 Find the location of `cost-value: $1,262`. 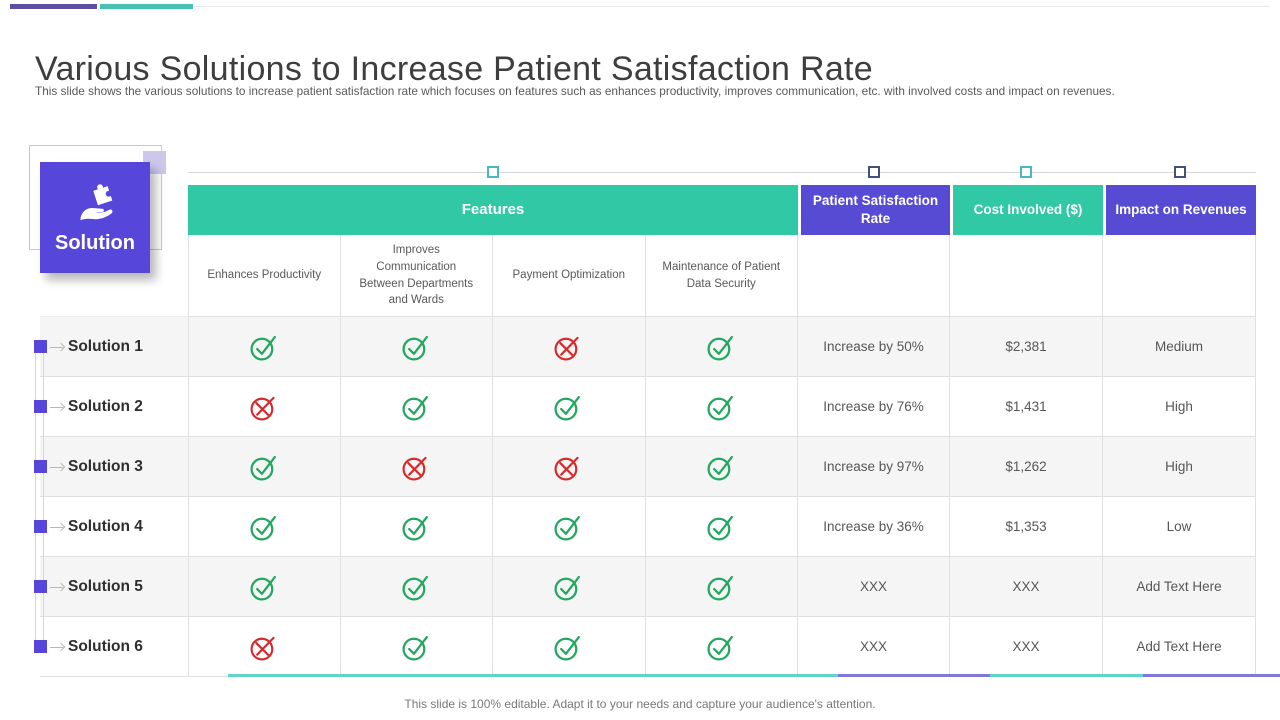

cost-value: $1,262 is located at coordinates (1026, 467).